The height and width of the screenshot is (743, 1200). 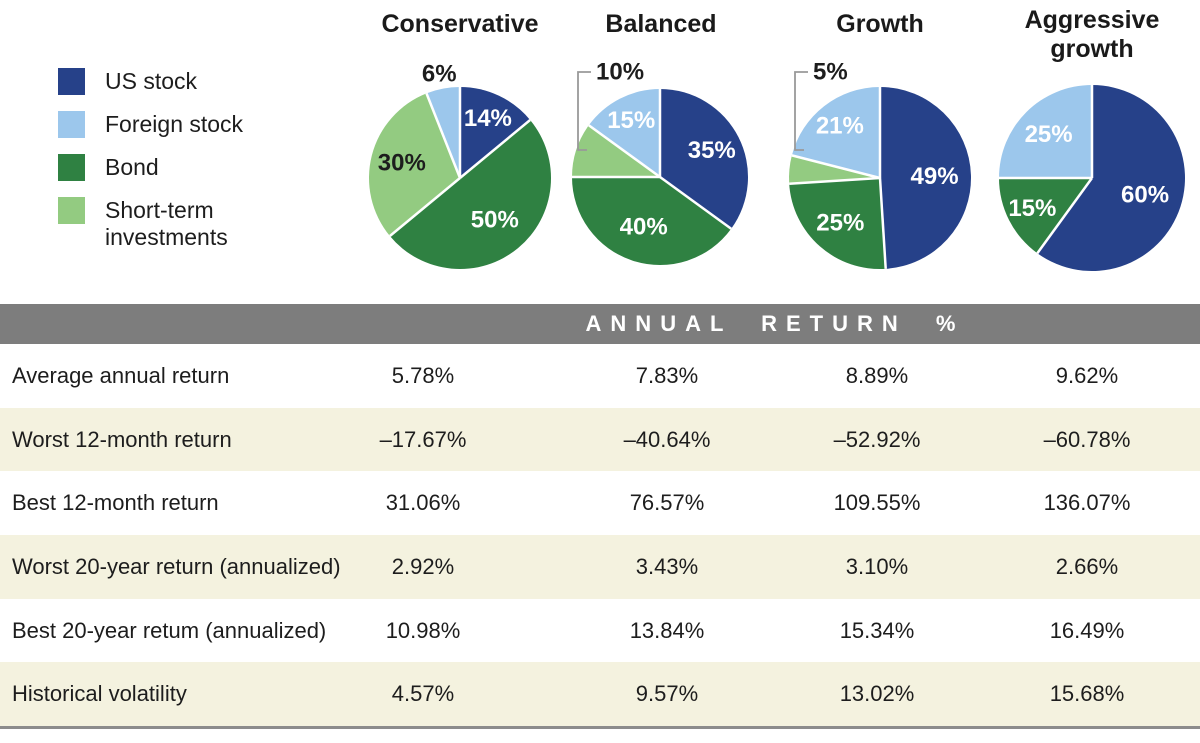 What do you see at coordinates (402, 163) in the screenshot?
I see `pie-label-short-term-investments: 30%` at bounding box center [402, 163].